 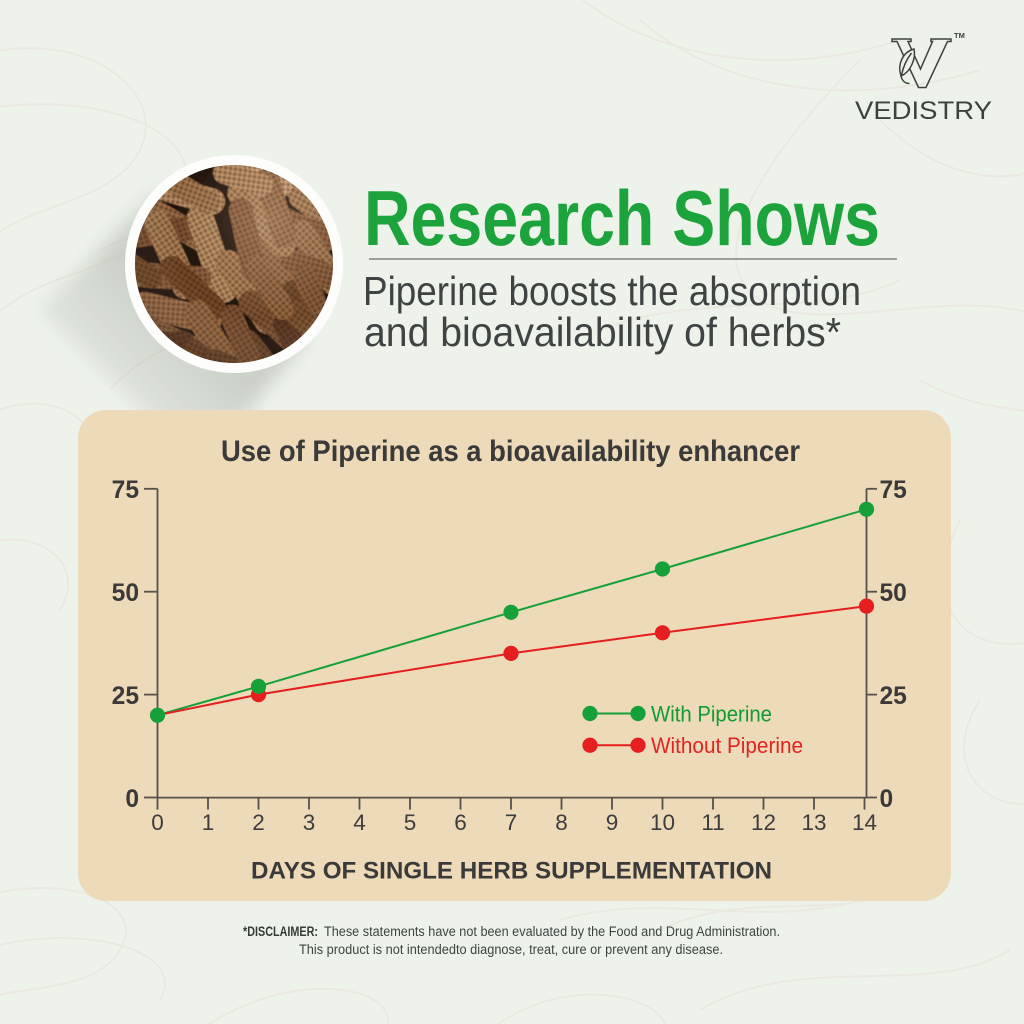 I want to click on svg-text: 11, so click(x=712, y=822).